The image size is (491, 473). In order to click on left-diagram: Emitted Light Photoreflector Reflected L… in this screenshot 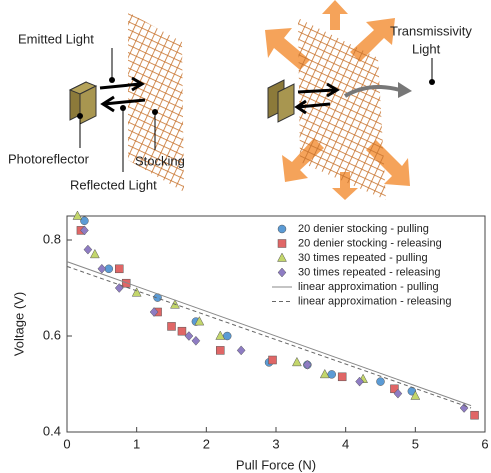, I will do `click(96, 102)`.